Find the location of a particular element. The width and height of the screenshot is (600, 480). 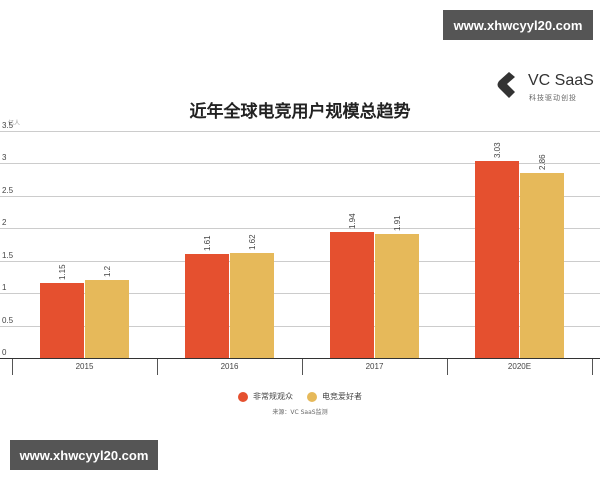

bar-value-label: 1.91 is located at coordinates (397, 223).